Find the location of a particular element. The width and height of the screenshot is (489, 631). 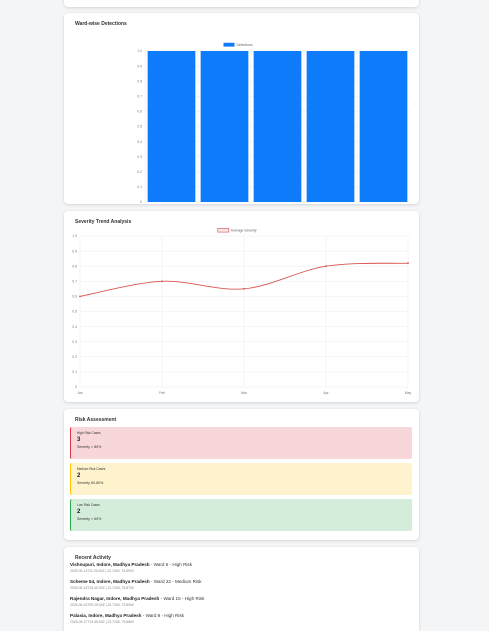

x-tick-label: Apr is located at coordinates (326, 393).